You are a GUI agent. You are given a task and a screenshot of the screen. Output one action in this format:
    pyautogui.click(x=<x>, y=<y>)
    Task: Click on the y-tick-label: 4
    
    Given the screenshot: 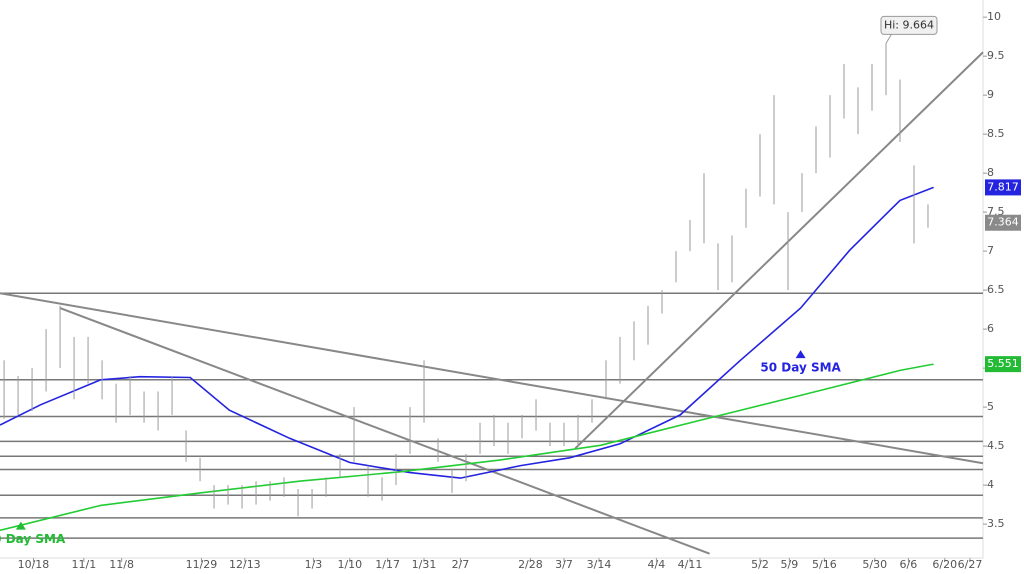 What is the action you would take?
    pyautogui.click(x=990, y=484)
    